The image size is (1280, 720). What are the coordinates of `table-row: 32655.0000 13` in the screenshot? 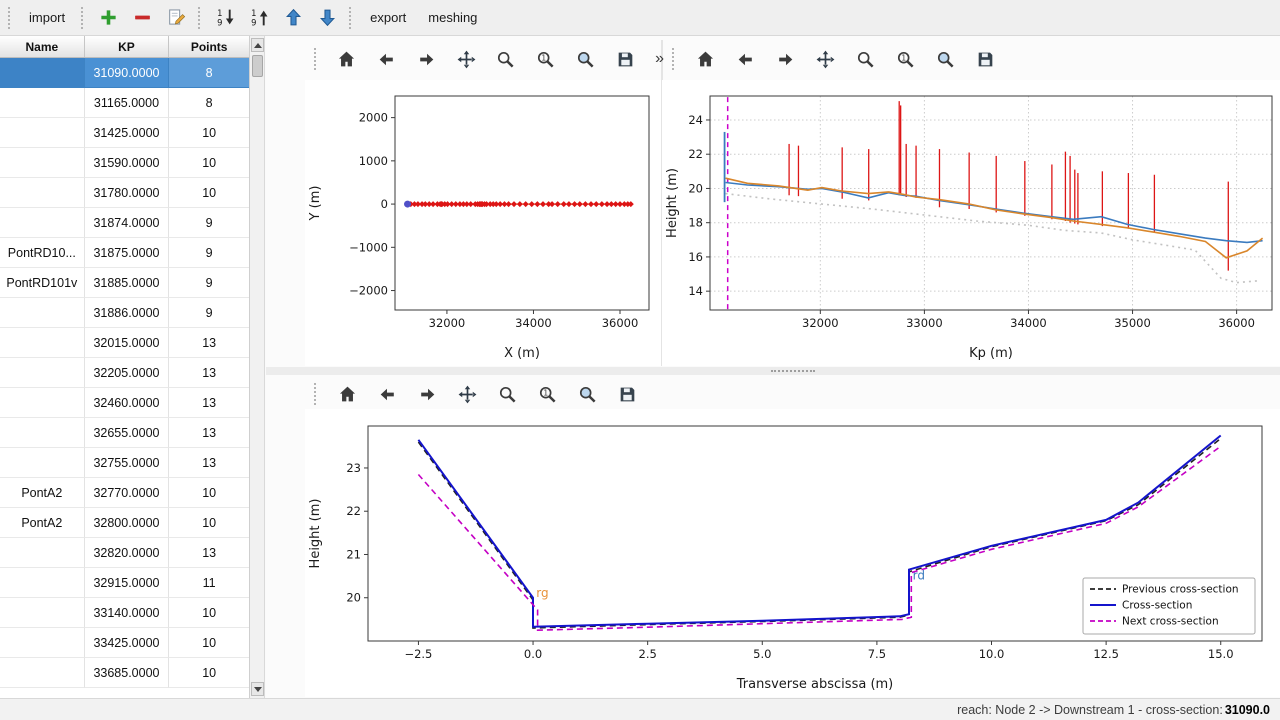 It's located at (124, 433).